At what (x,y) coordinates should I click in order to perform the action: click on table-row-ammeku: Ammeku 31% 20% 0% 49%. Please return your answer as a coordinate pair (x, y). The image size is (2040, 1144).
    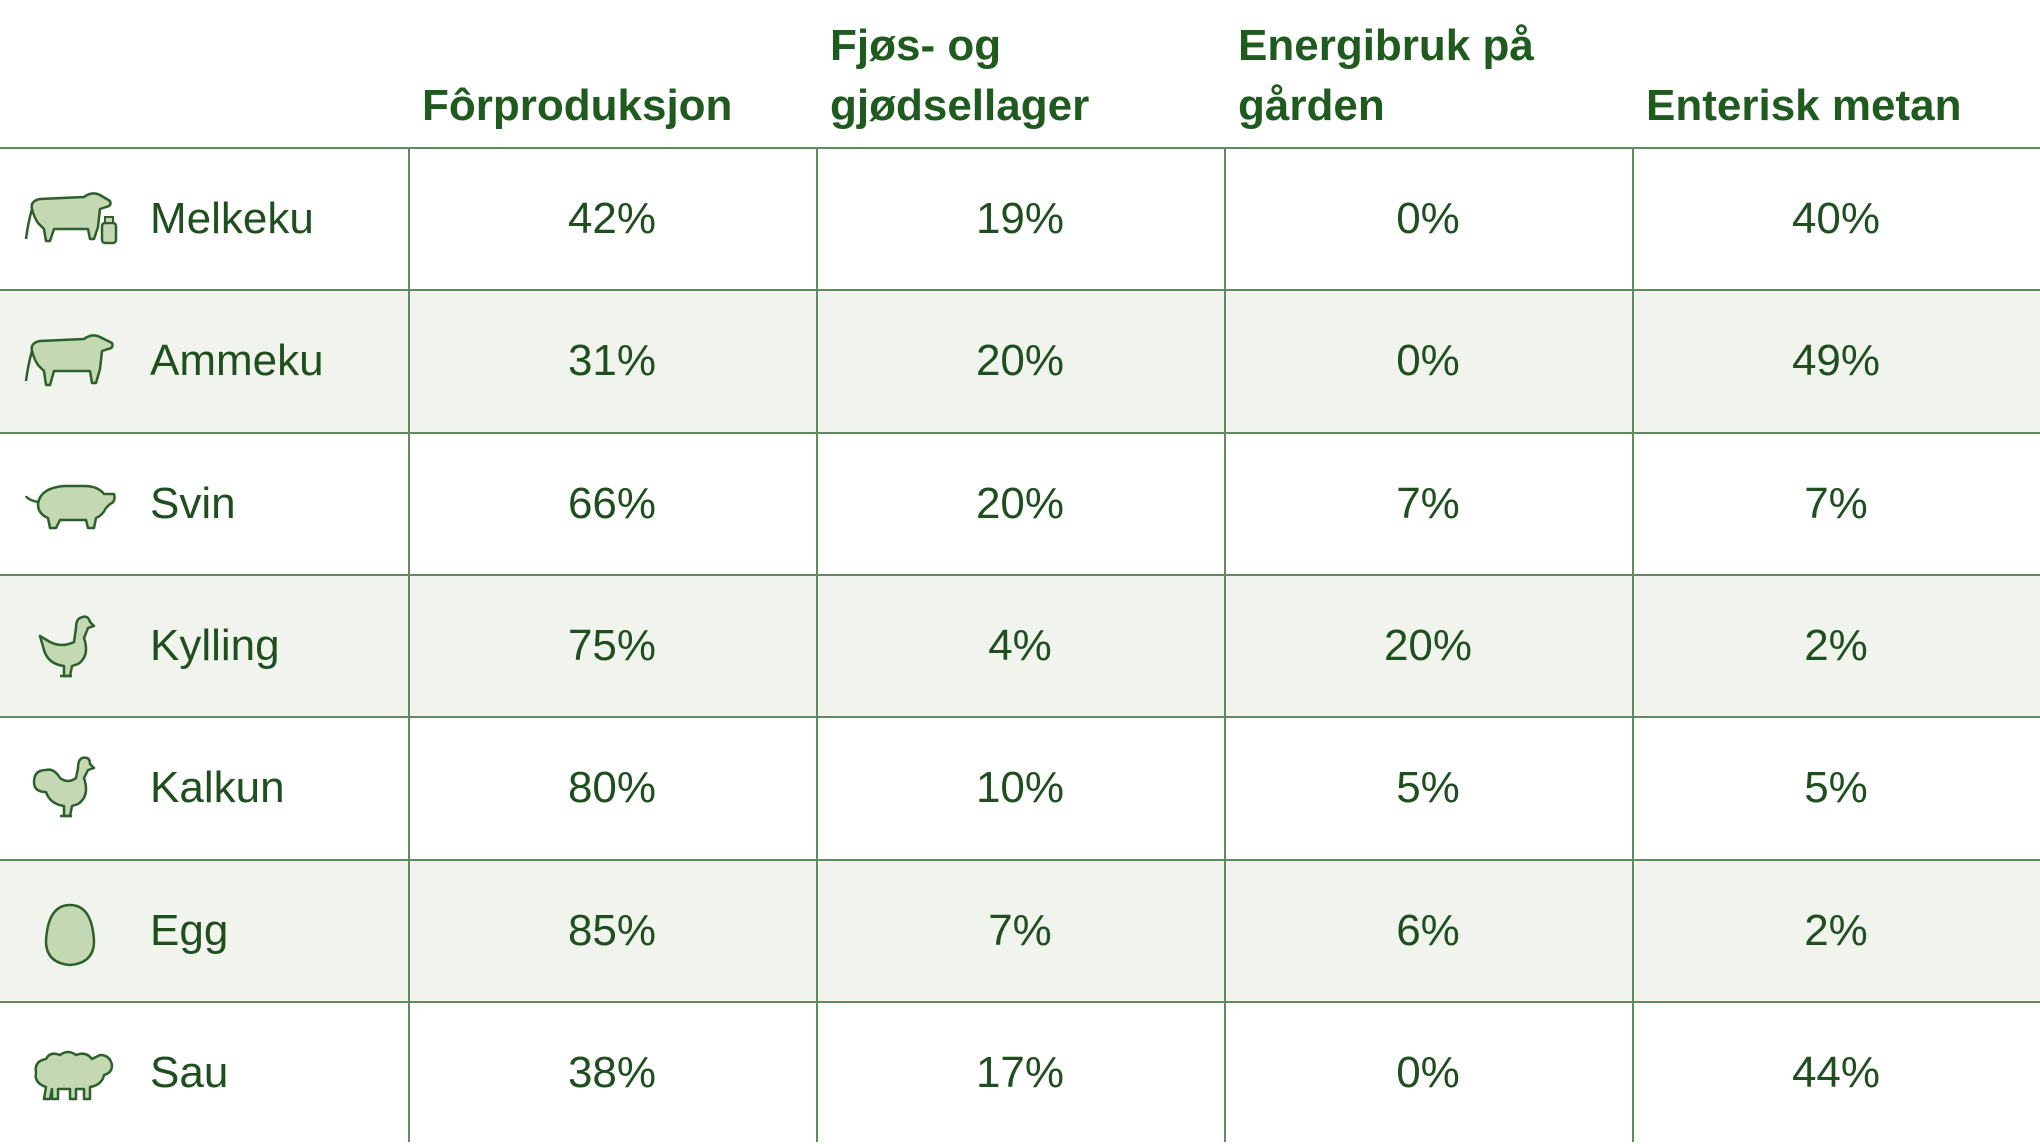
    Looking at the image, I should click on (1020, 361).